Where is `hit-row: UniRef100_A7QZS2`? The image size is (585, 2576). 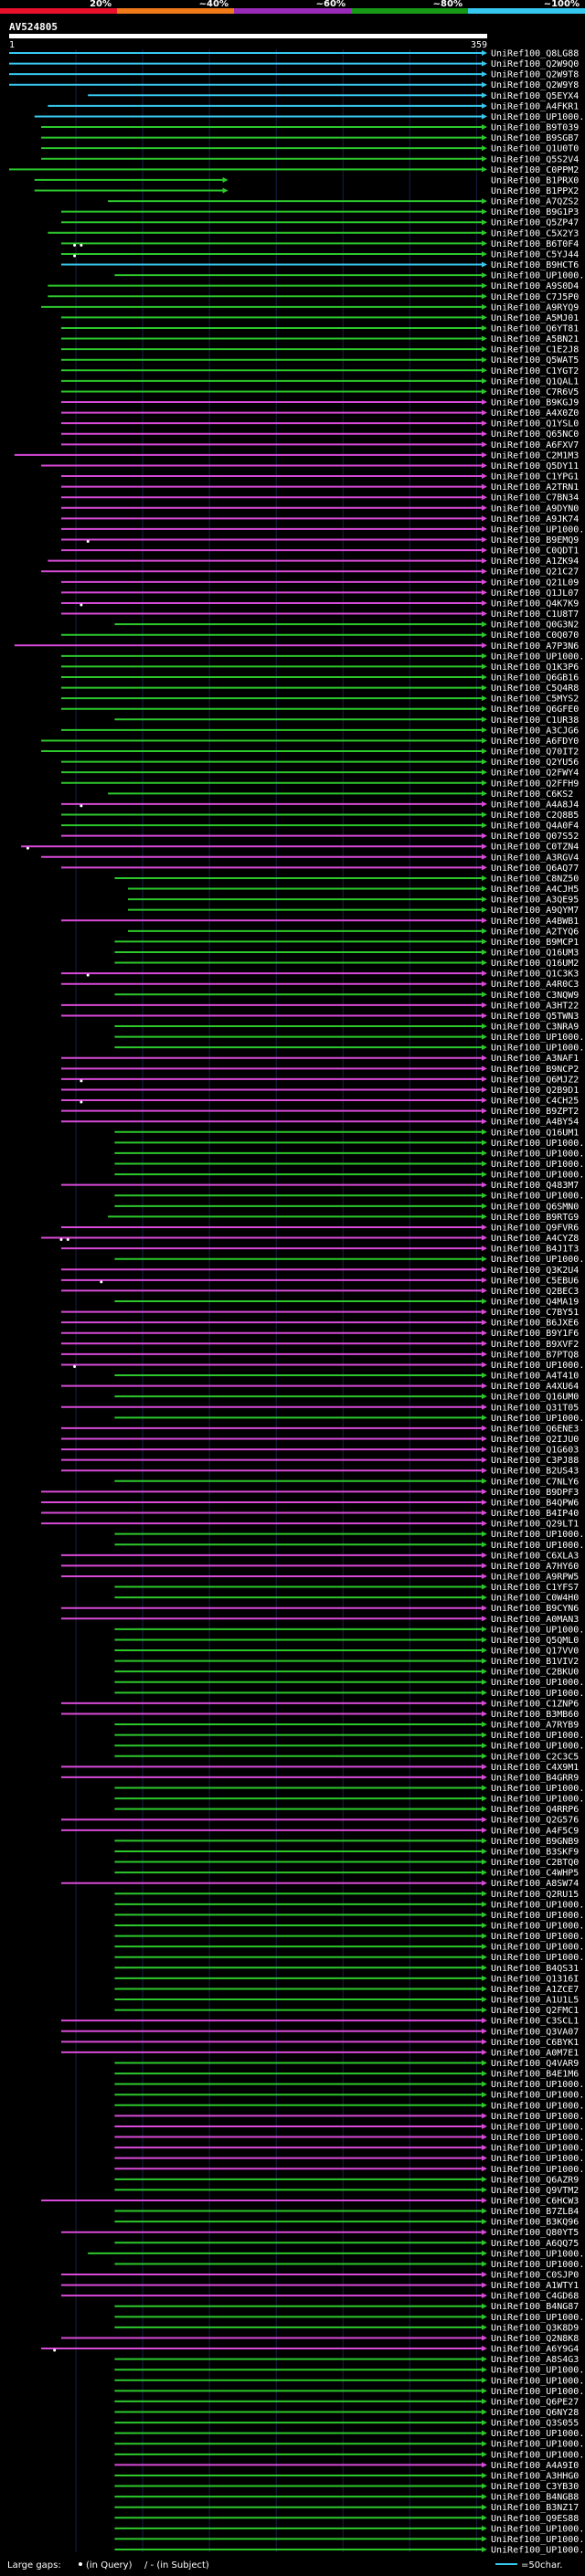 hit-row: UniRef100_A7QZS2 is located at coordinates (343, 202).